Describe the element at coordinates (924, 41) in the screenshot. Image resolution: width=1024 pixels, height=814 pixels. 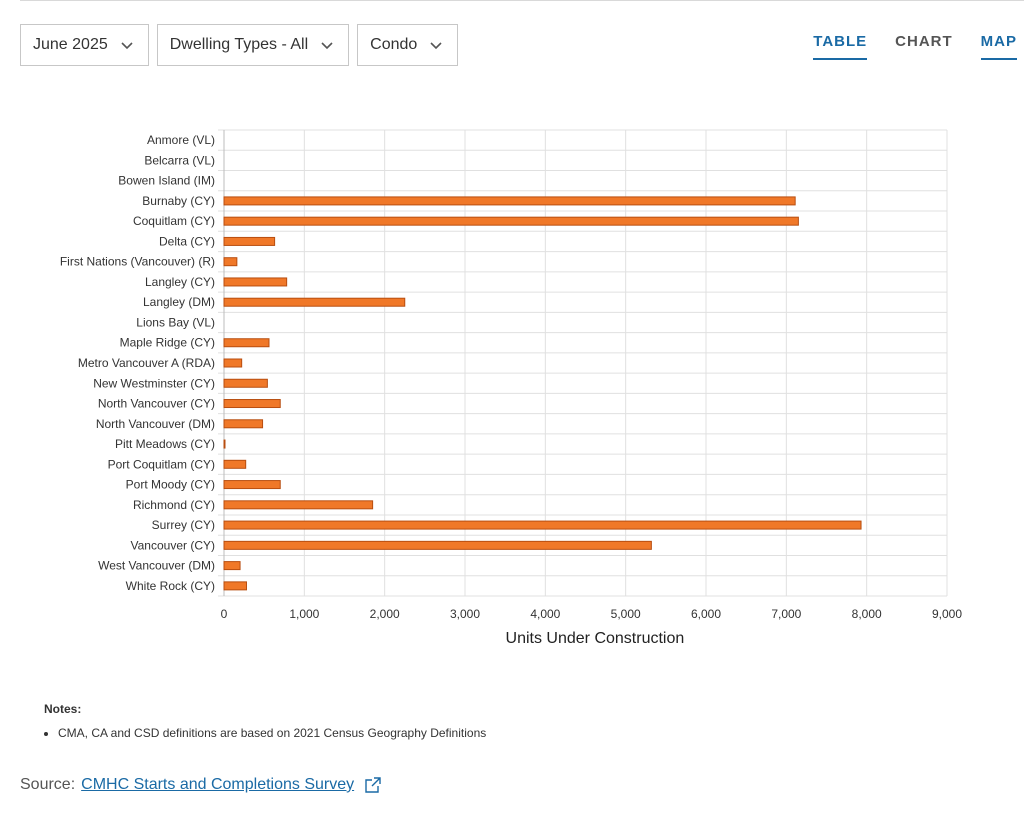
I see `tab-chart: CHART` at that location.